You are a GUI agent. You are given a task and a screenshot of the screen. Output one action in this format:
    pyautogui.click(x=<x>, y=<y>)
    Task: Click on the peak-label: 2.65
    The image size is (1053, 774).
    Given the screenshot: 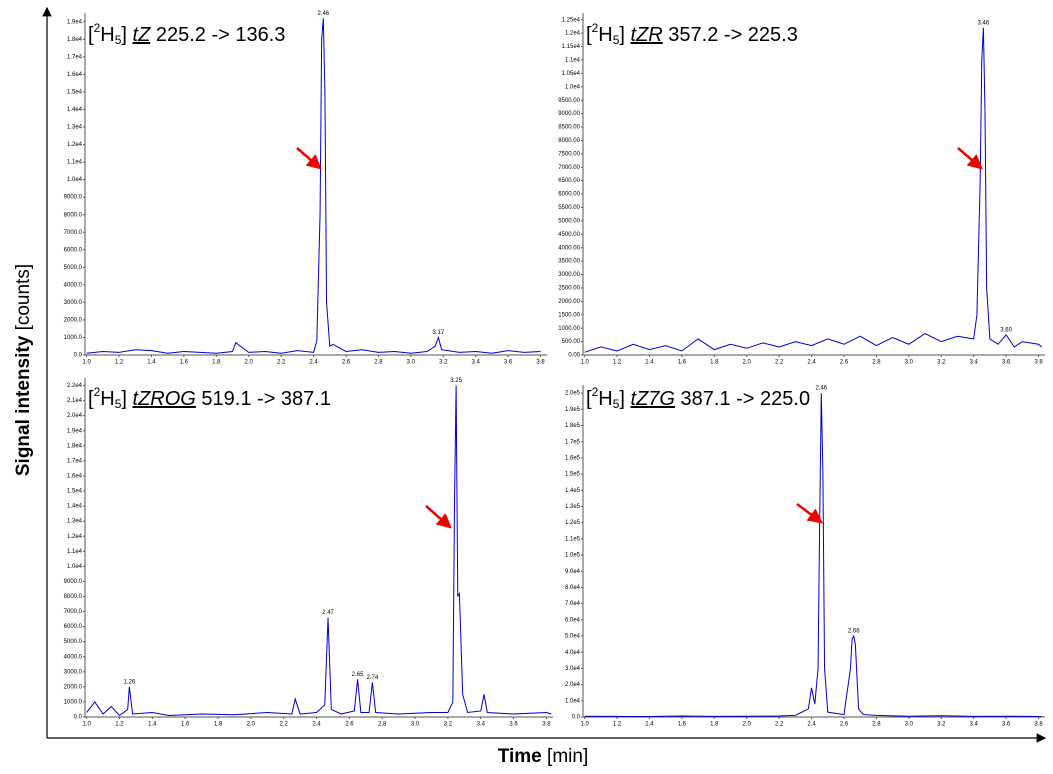 What is the action you would take?
    pyautogui.click(x=358, y=675)
    